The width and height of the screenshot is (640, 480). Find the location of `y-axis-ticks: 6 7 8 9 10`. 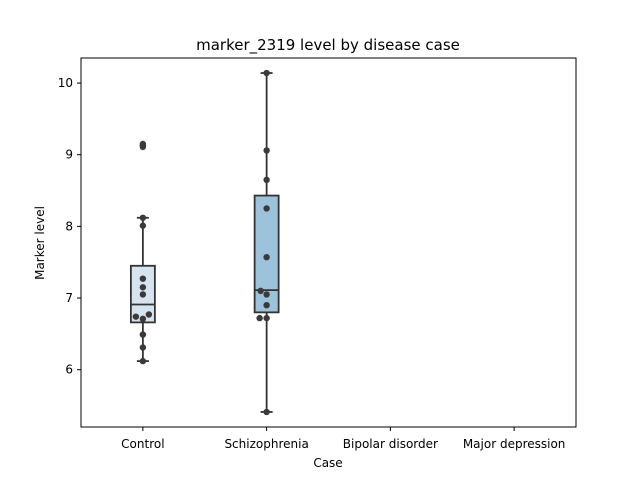

y-axis-ticks: 6 7 8 9 10 is located at coordinates (69, 226).